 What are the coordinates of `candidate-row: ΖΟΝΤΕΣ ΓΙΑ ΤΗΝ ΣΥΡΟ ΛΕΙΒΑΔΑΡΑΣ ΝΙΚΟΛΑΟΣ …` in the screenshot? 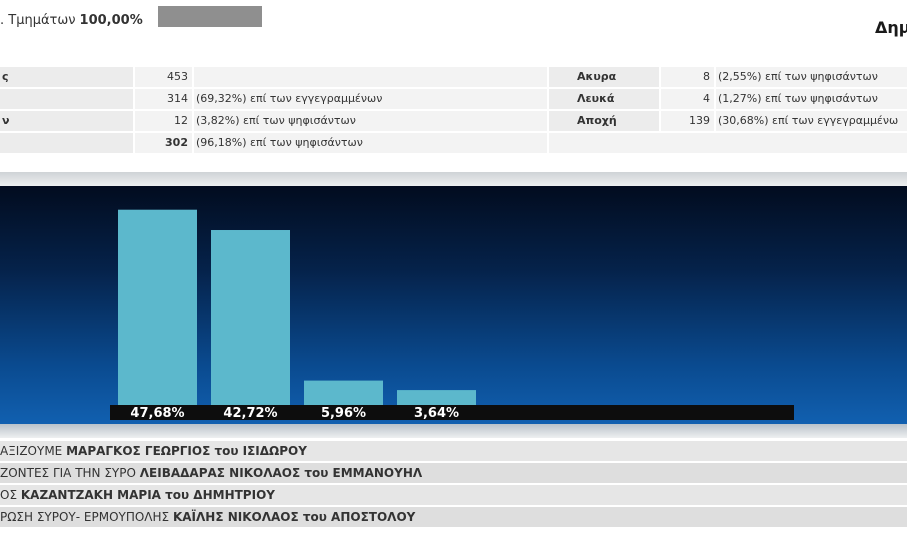 It's located at (453, 473).